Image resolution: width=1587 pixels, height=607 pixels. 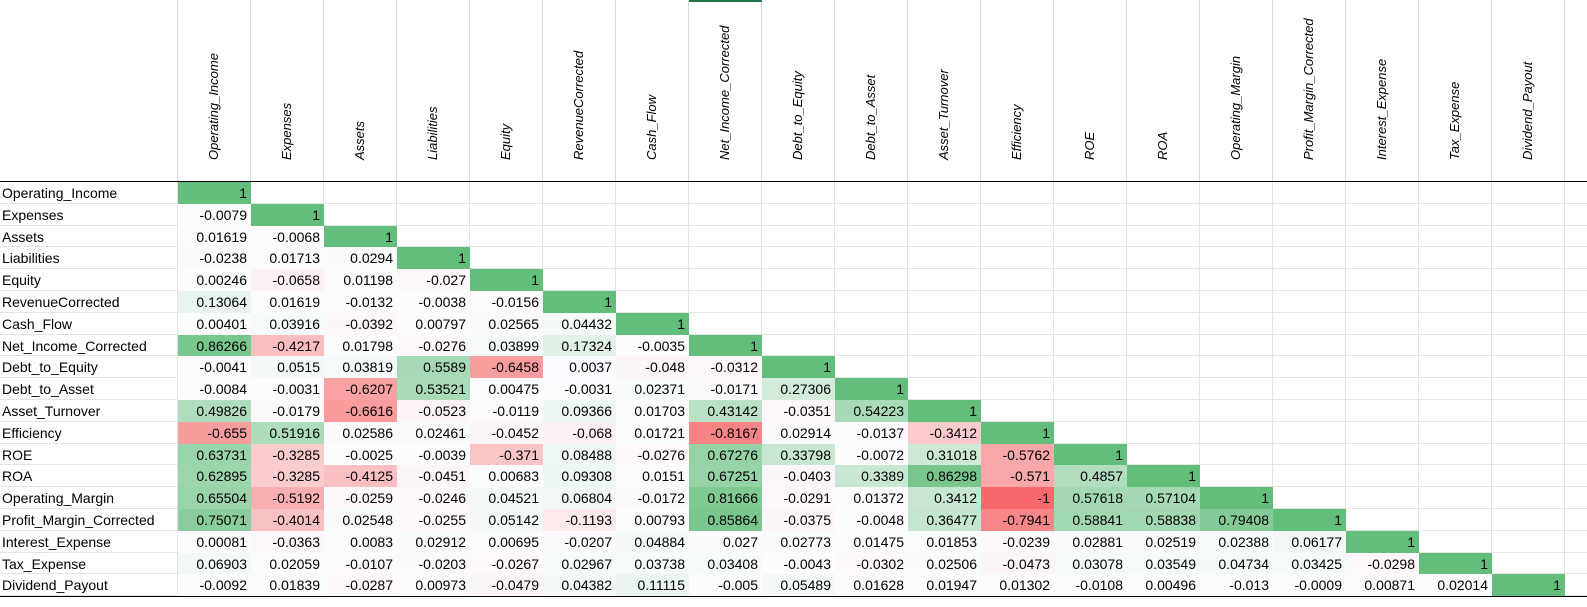 I want to click on correlation-cell: -0.0403, so click(x=798, y=476).